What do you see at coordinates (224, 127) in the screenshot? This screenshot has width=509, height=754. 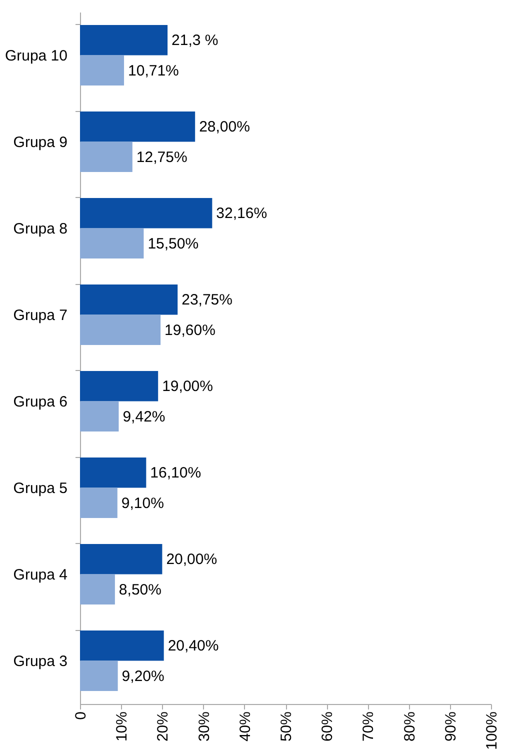 I see `data-label: 28,00%` at bounding box center [224, 127].